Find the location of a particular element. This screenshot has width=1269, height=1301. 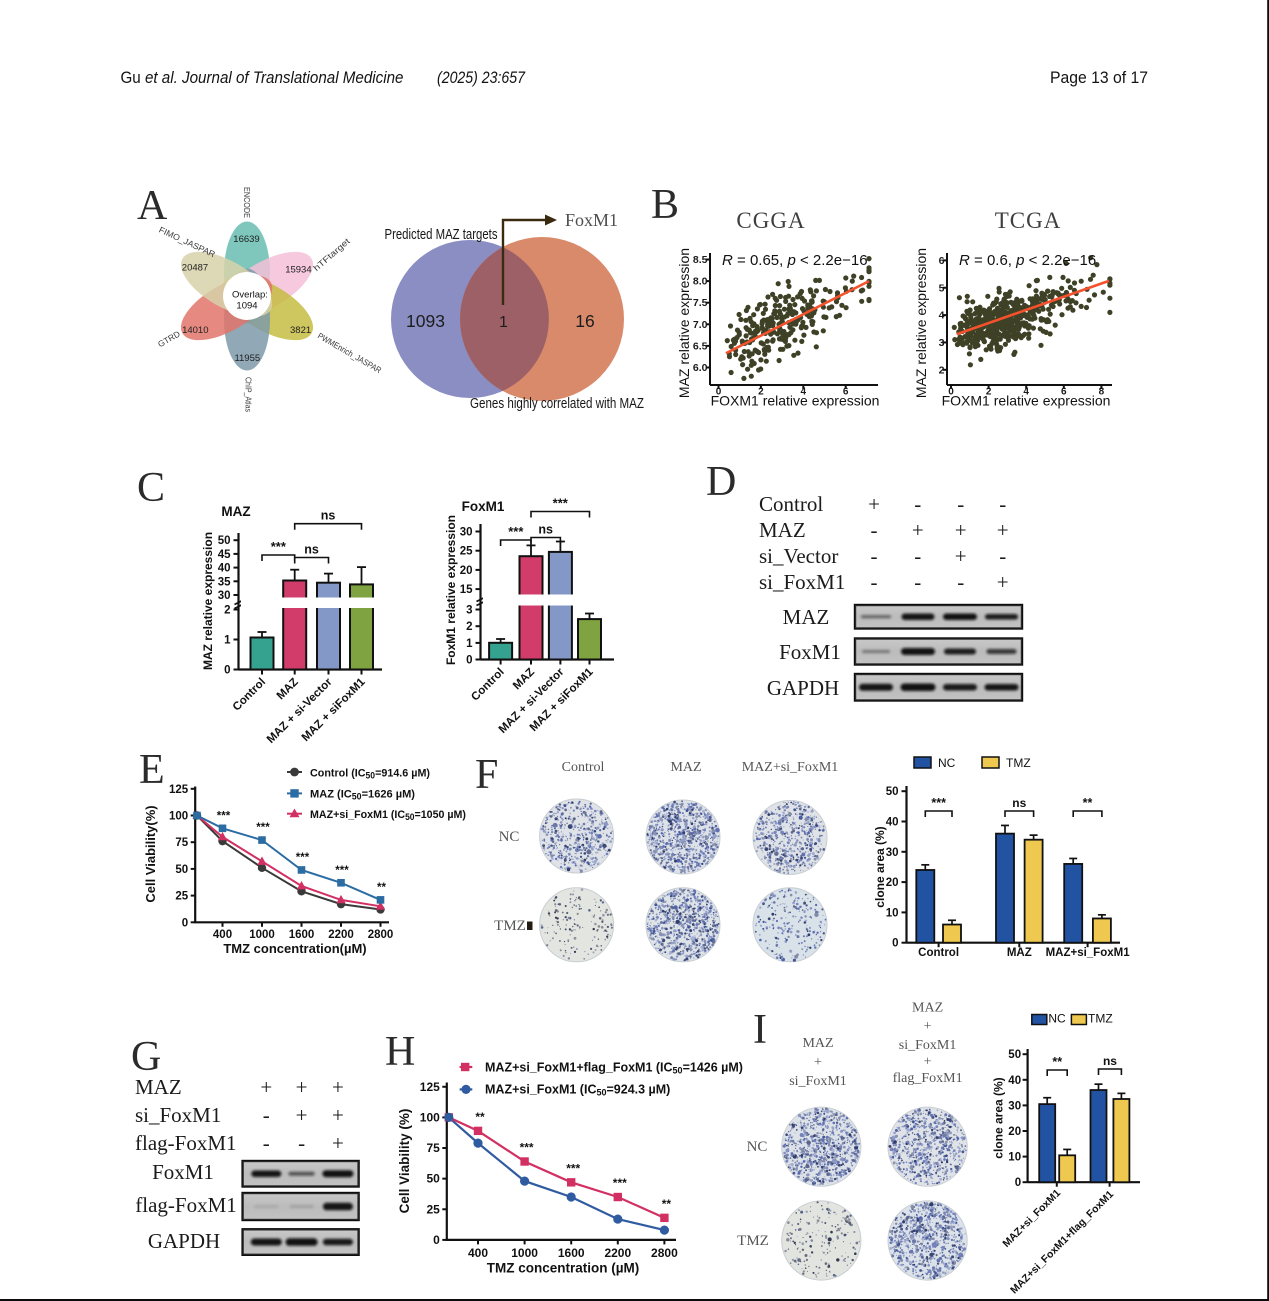

svg-text: 6.0 is located at coordinates (700, 368).